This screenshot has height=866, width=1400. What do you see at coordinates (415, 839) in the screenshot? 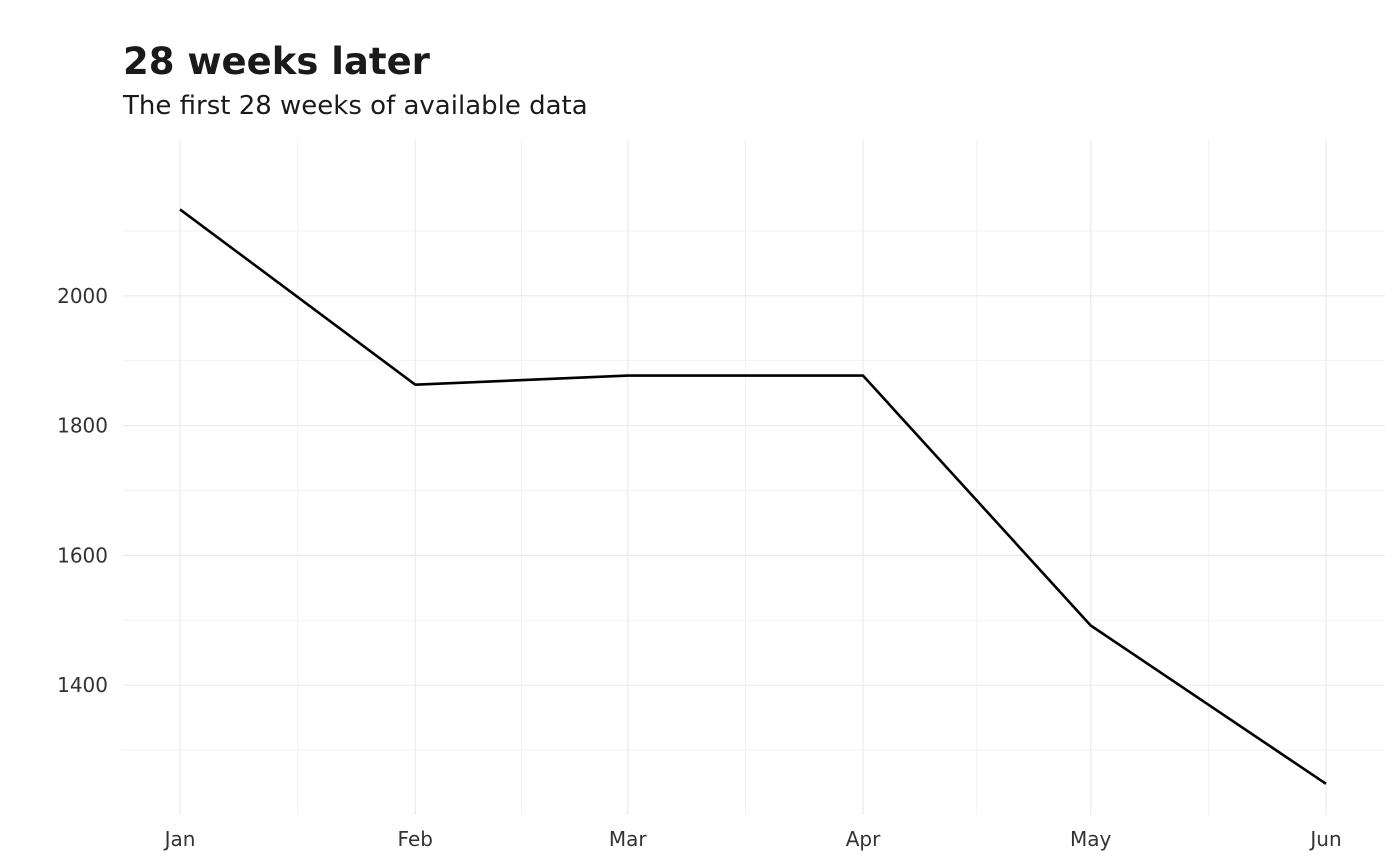
I see `x-tick-label: Feb` at bounding box center [415, 839].